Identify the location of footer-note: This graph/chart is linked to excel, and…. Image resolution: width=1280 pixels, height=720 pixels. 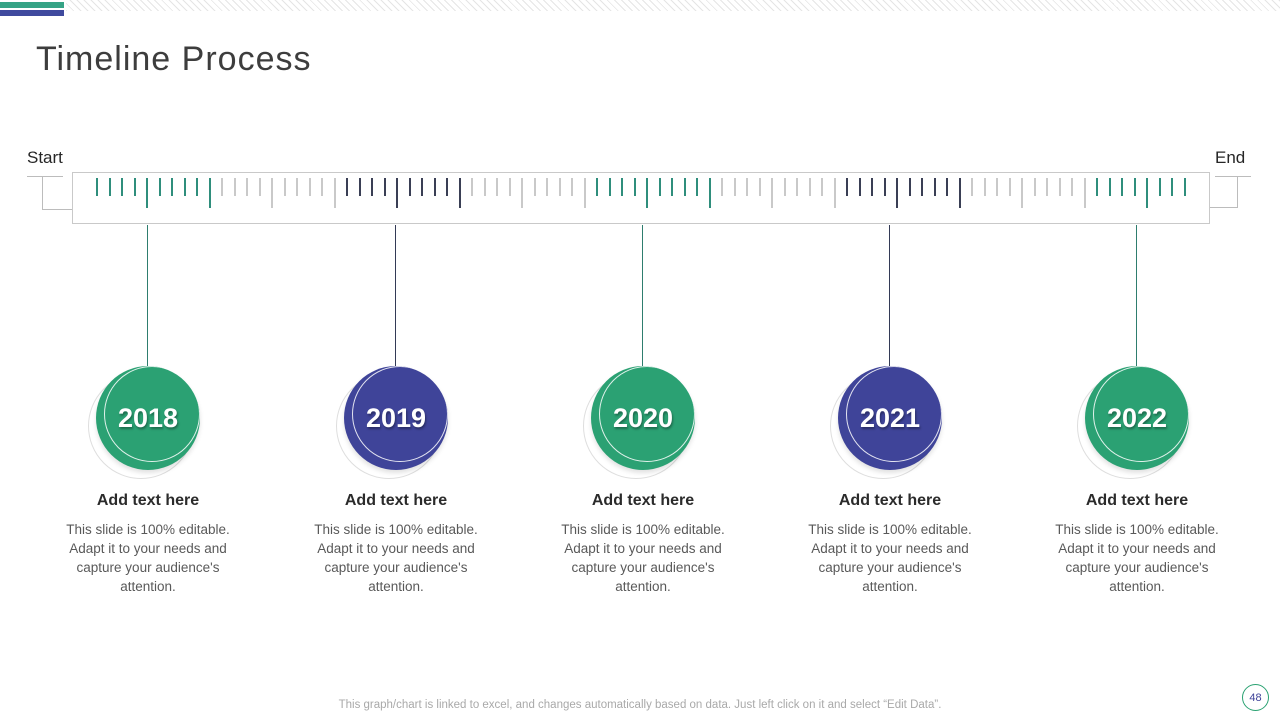
(640, 705).